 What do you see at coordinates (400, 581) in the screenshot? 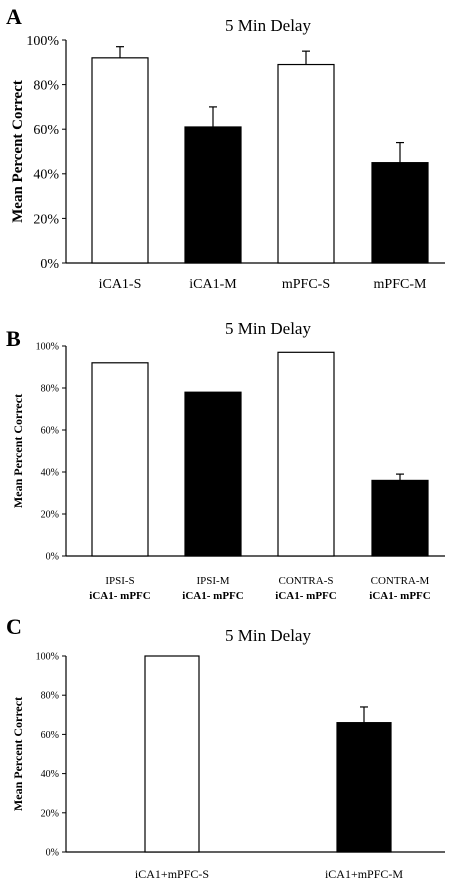
I see `x-tick-label: CONTRA-M` at bounding box center [400, 581].